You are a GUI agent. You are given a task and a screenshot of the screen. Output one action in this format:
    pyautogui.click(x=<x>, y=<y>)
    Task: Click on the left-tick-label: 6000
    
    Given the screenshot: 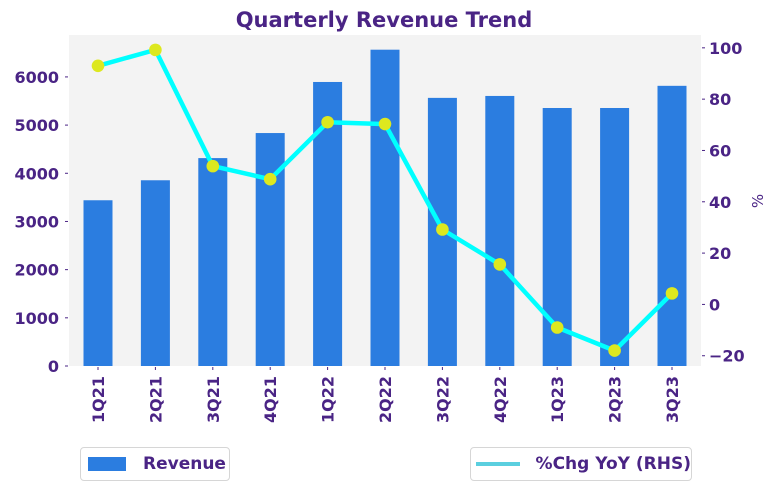 What is the action you would take?
    pyautogui.click(x=36, y=77)
    